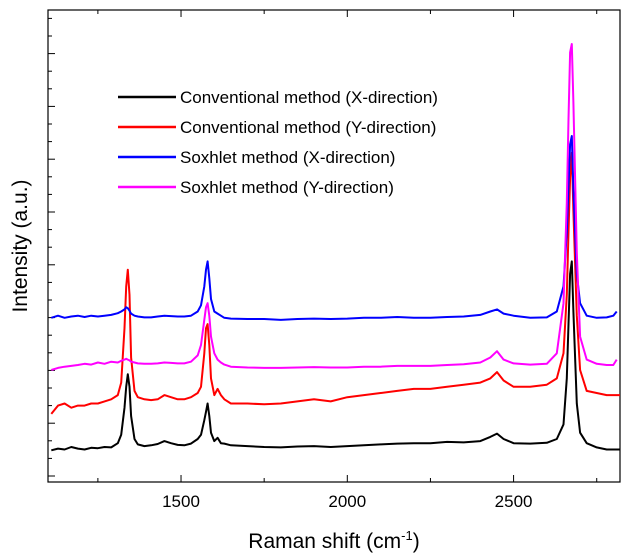 This screenshot has width=624, height=555. What do you see at coordinates (333, 540) in the screenshot?
I see `x-axis-title: Raman shift (cm-1)` at bounding box center [333, 540].